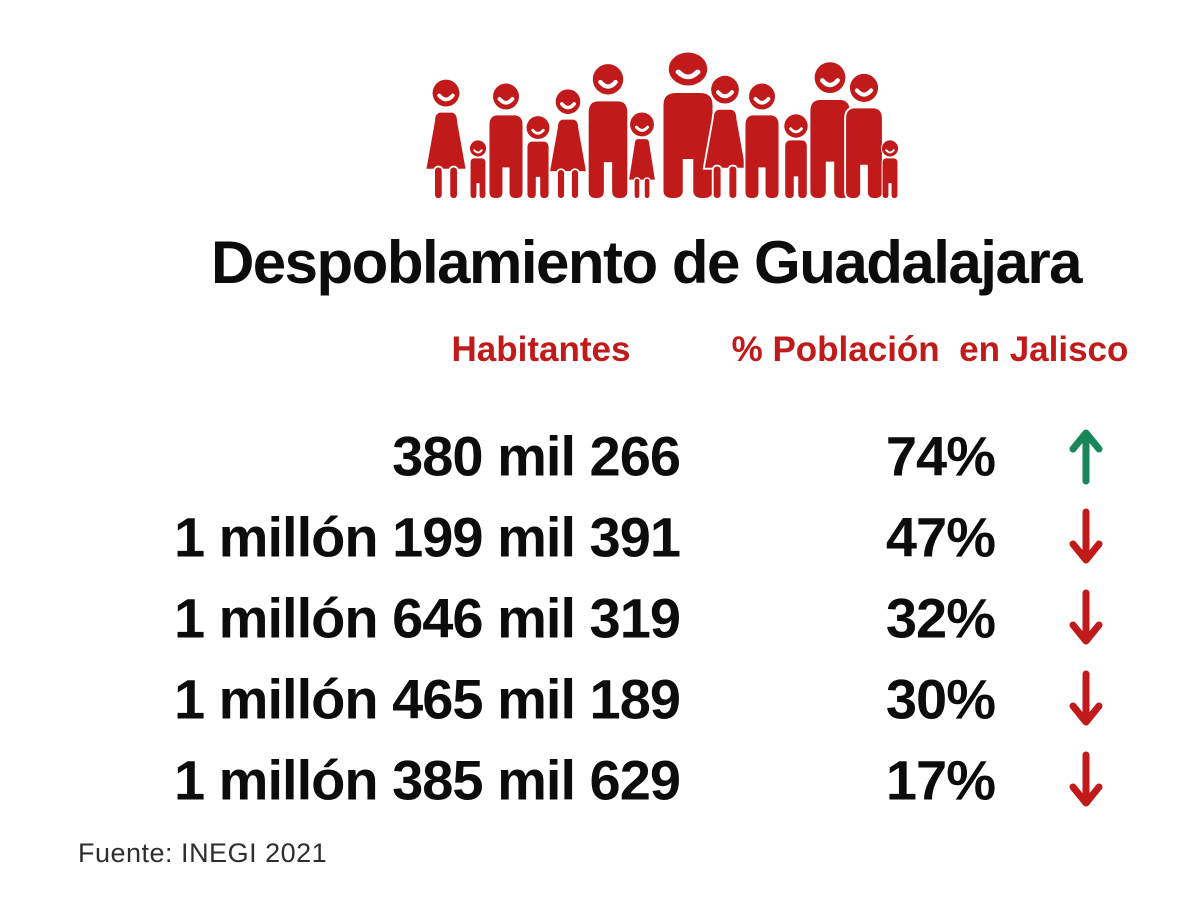  Describe the element at coordinates (662, 120) in the screenshot. I see `crowd-of-people-icon` at that location.